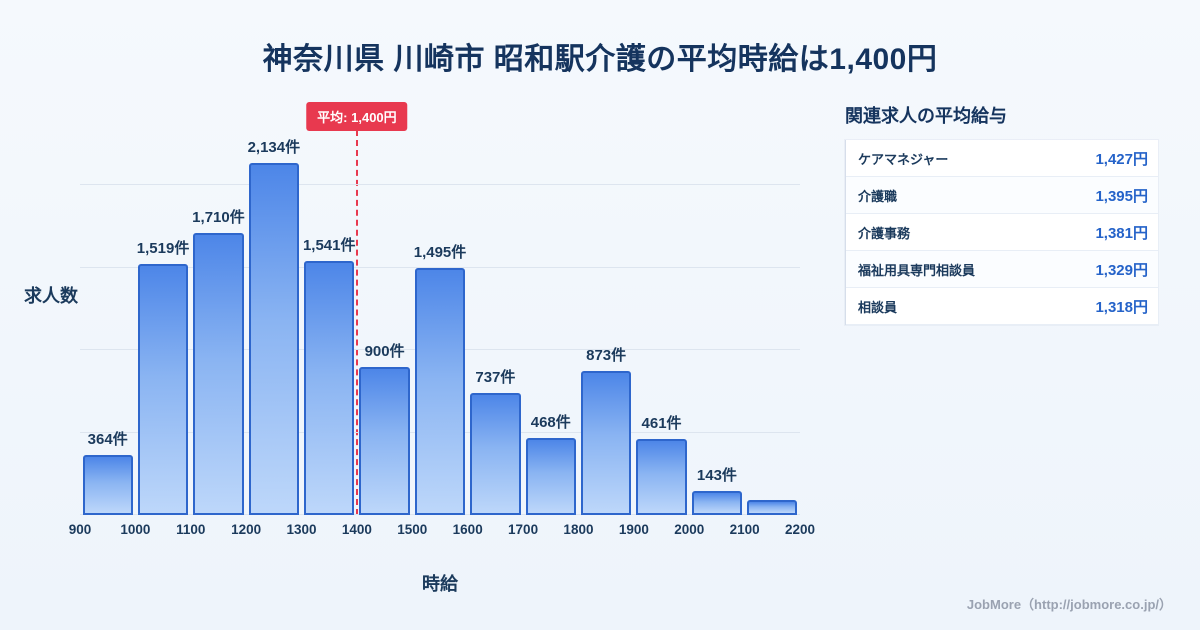 This screenshot has height=630, width=1200. What do you see at coordinates (1002, 306) in the screenshot?
I see `salary-row: 相談員 1,318円` at bounding box center [1002, 306].